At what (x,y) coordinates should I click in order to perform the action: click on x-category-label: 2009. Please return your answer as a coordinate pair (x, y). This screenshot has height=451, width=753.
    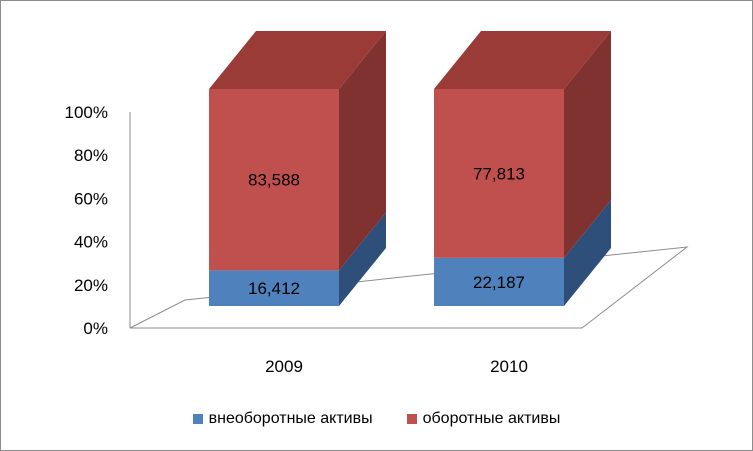
    Looking at the image, I should click on (284, 366).